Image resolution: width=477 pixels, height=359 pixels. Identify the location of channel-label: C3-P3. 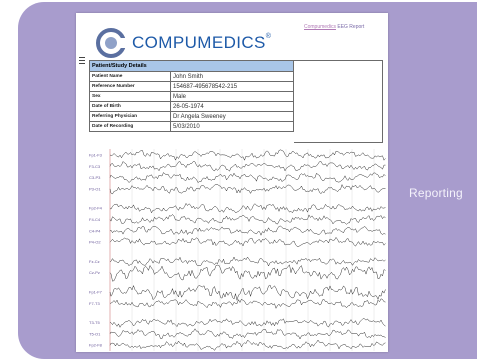
(95, 177).